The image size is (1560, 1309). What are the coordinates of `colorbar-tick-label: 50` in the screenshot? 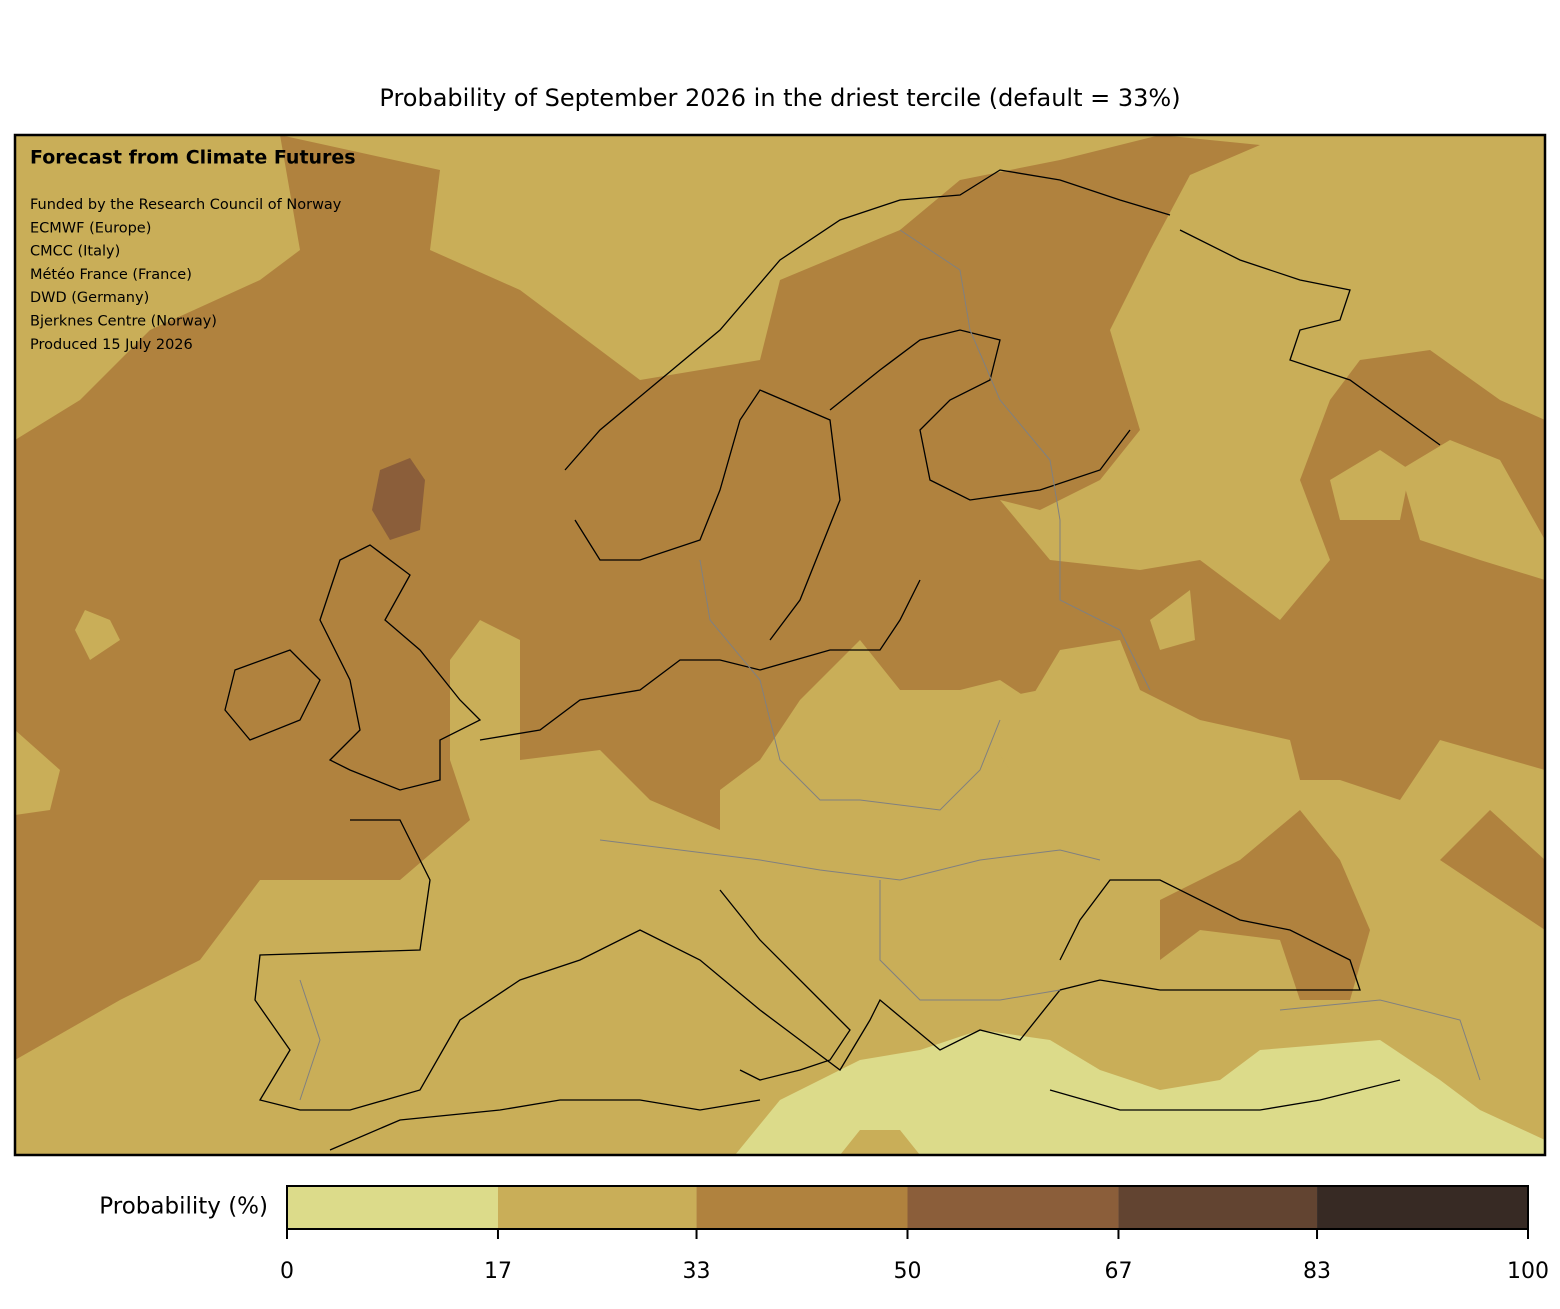 It's located at (908, 1271).